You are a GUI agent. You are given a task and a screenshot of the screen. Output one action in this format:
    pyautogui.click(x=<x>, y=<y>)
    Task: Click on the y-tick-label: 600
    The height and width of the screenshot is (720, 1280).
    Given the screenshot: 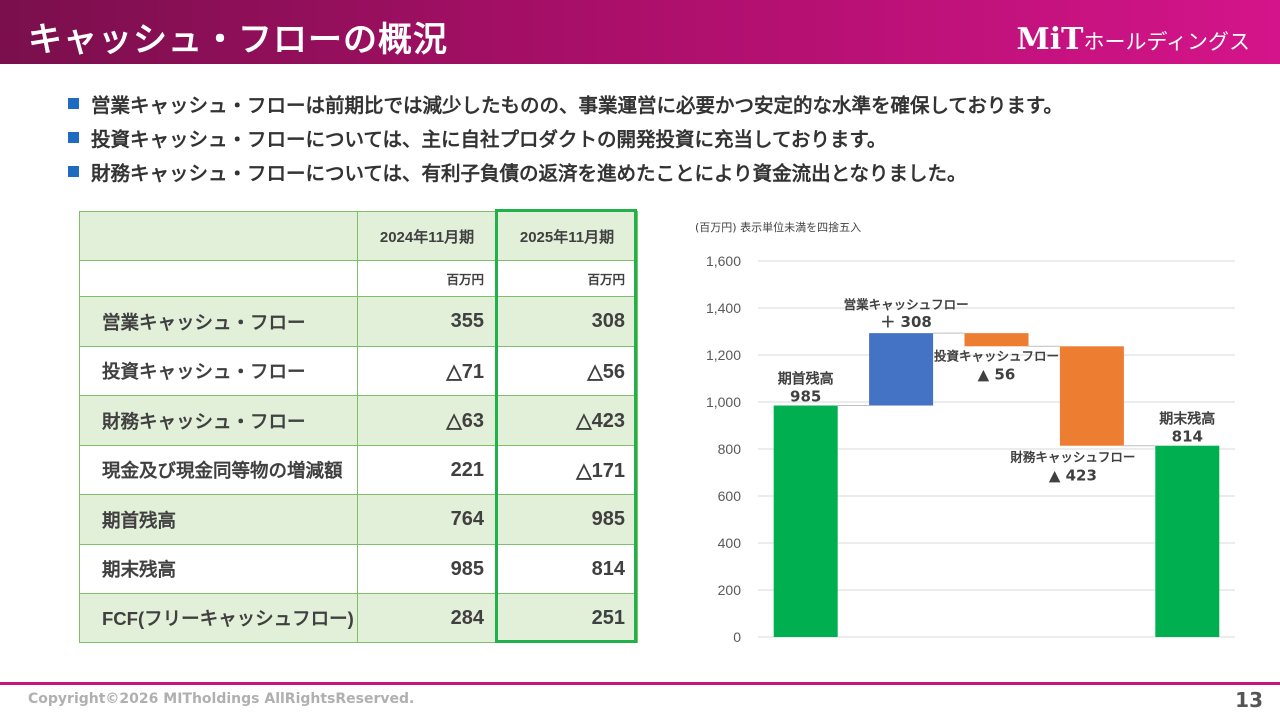 What is the action you would take?
    pyautogui.click(x=730, y=496)
    